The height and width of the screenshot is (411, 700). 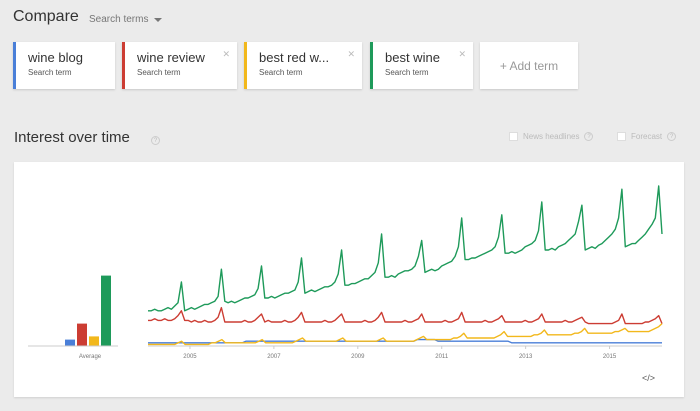 I want to click on term-card-wine-blog: wine blog Search term, so click(x=64, y=65).